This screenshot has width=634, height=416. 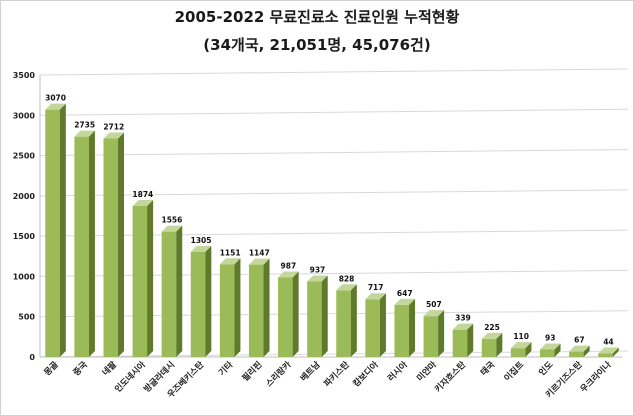 What do you see at coordinates (279, 374) in the screenshot?
I see `x-tick-label: 스리랑카` at bounding box center [279, 374].